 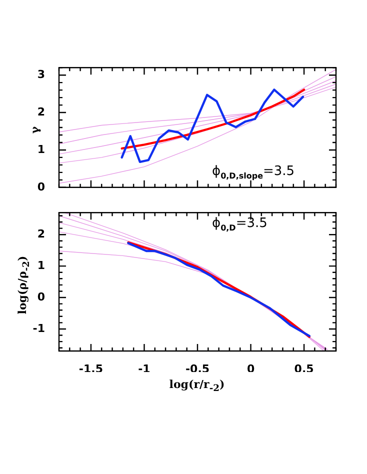 What do you see at coordinates (144, 369) in the screenshot?
I see `x-tick-label: -1` at bounding box center [144, 369].